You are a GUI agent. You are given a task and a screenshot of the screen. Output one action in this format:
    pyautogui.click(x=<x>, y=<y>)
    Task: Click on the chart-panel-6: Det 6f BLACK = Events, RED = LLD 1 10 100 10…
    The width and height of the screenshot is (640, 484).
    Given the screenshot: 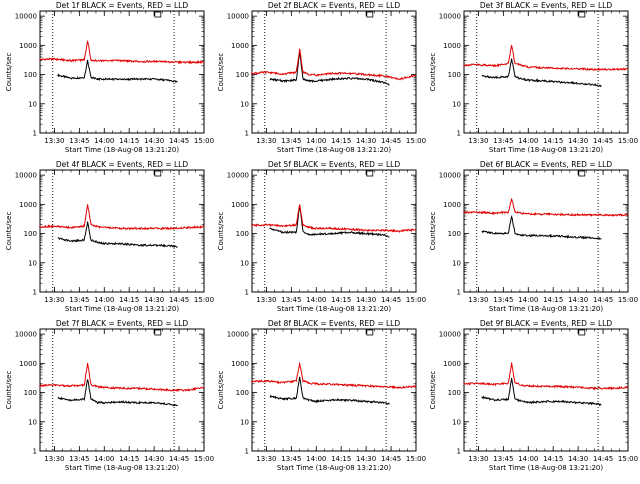 What is the action you would take?
    pyautogui.click(x=533, y=236)
    